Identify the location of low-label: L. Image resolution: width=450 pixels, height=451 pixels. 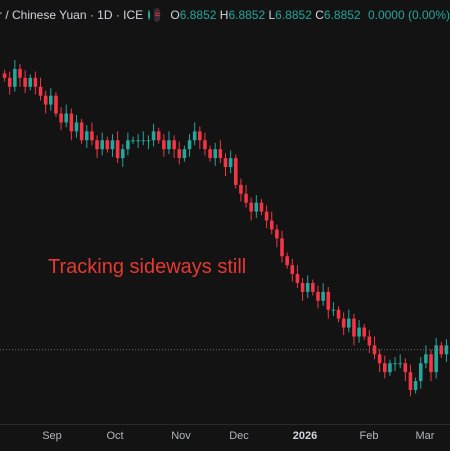
(272, 15).